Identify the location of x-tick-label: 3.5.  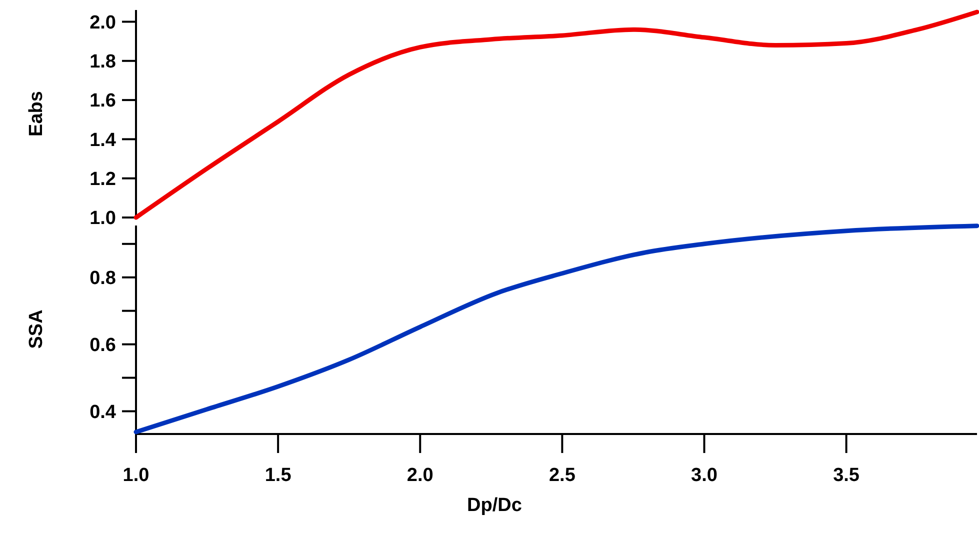
(846, 475).